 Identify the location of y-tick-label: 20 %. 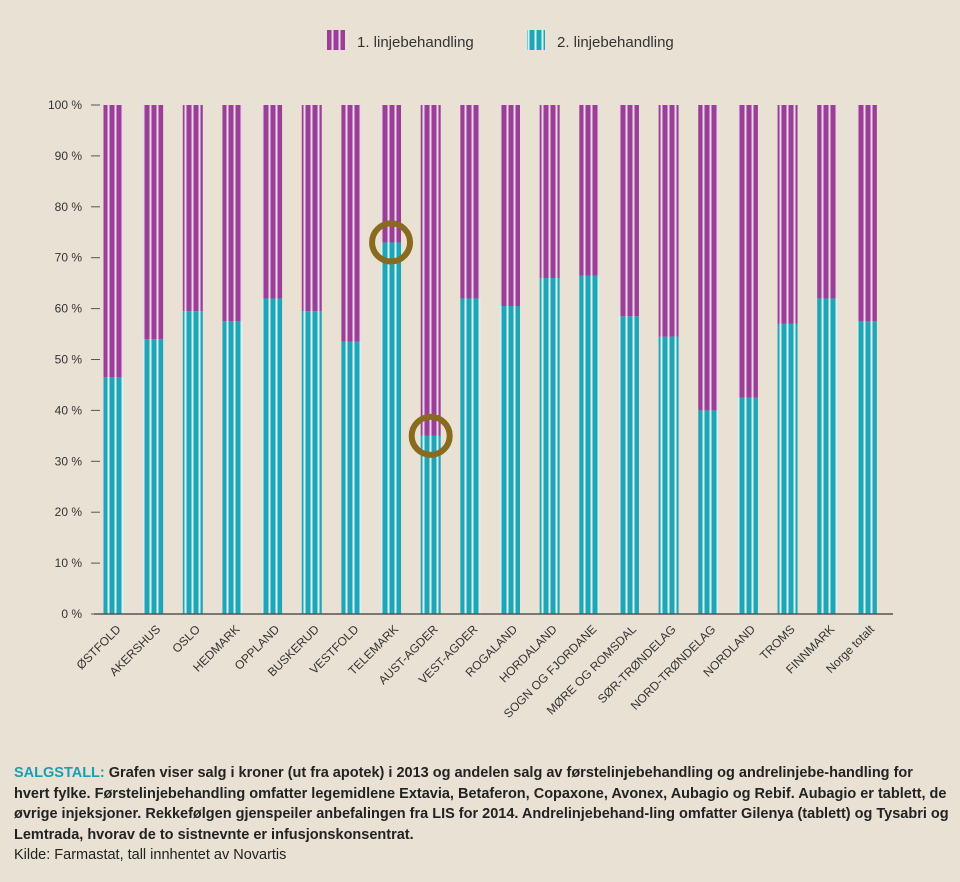
(69, 512).